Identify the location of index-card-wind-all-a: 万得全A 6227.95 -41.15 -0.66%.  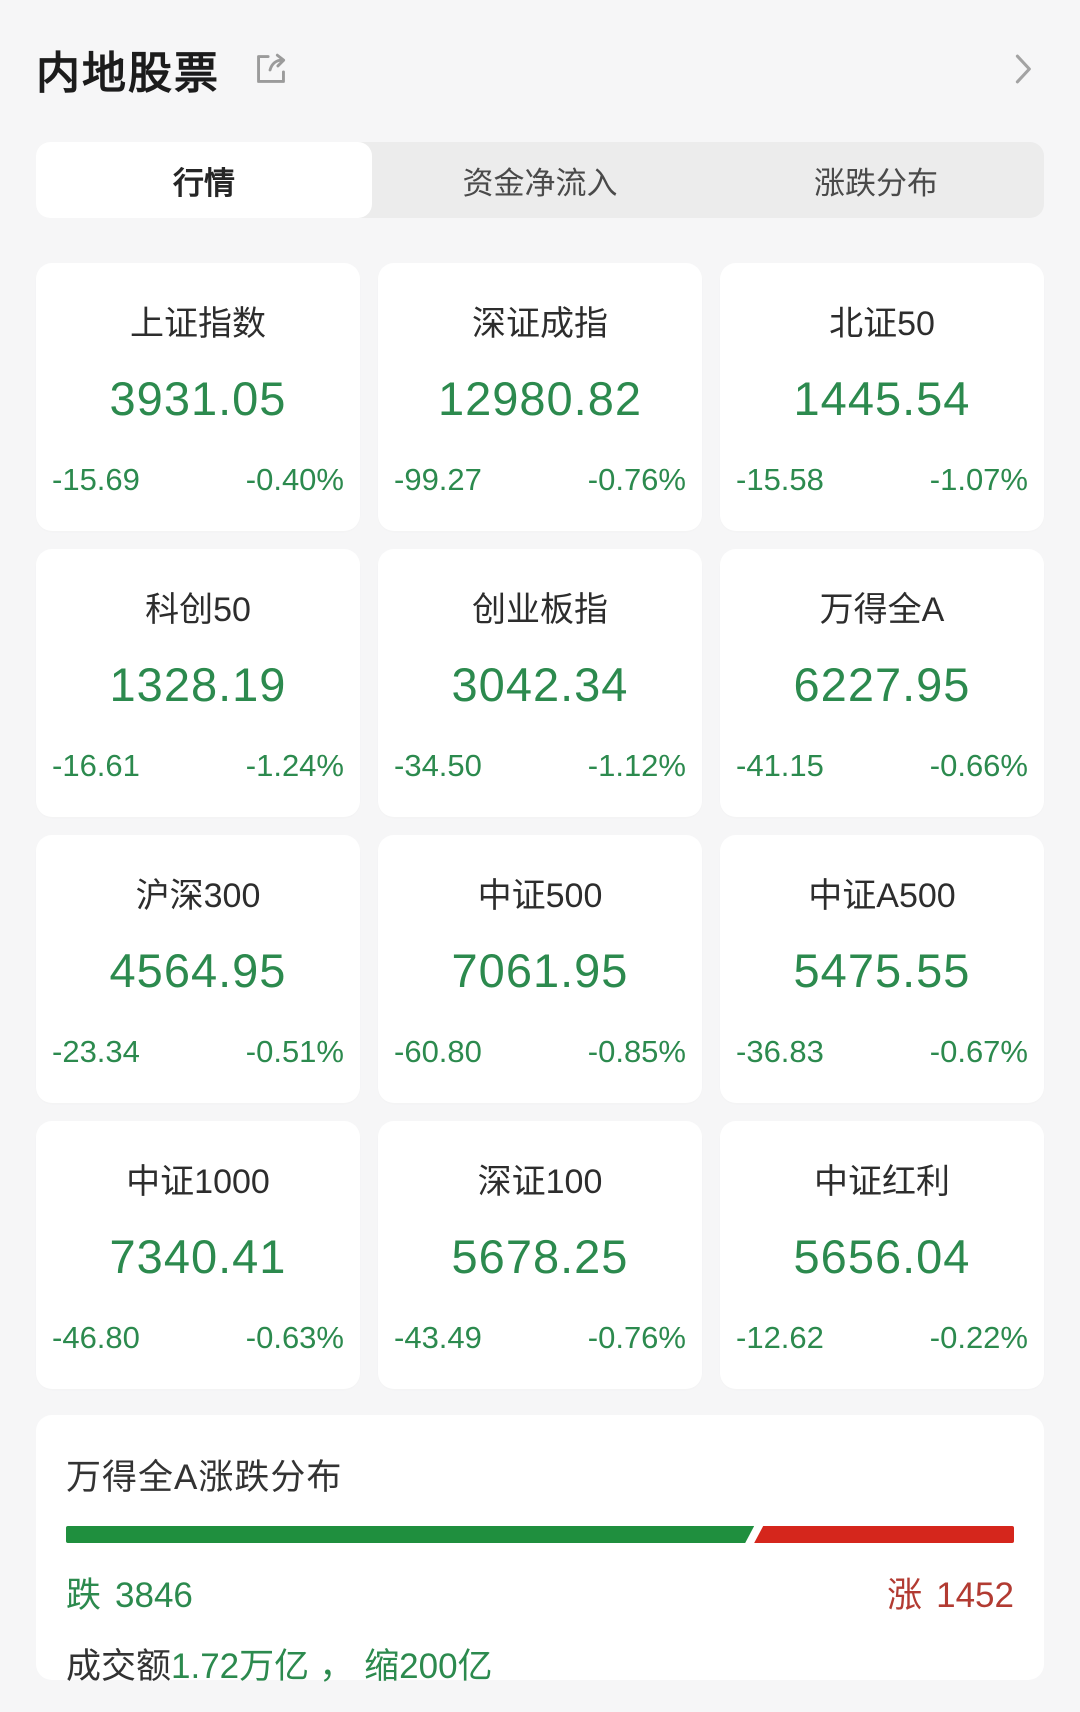
(882, 683).